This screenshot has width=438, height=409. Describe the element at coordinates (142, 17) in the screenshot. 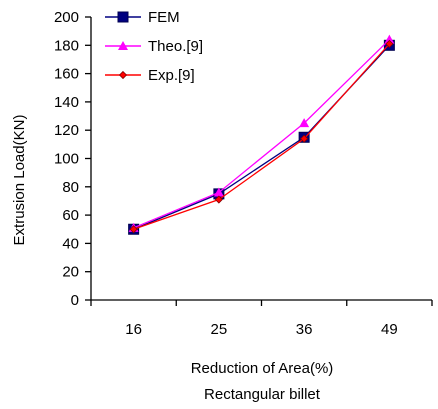

I see `legend-item: FEM` at that location.